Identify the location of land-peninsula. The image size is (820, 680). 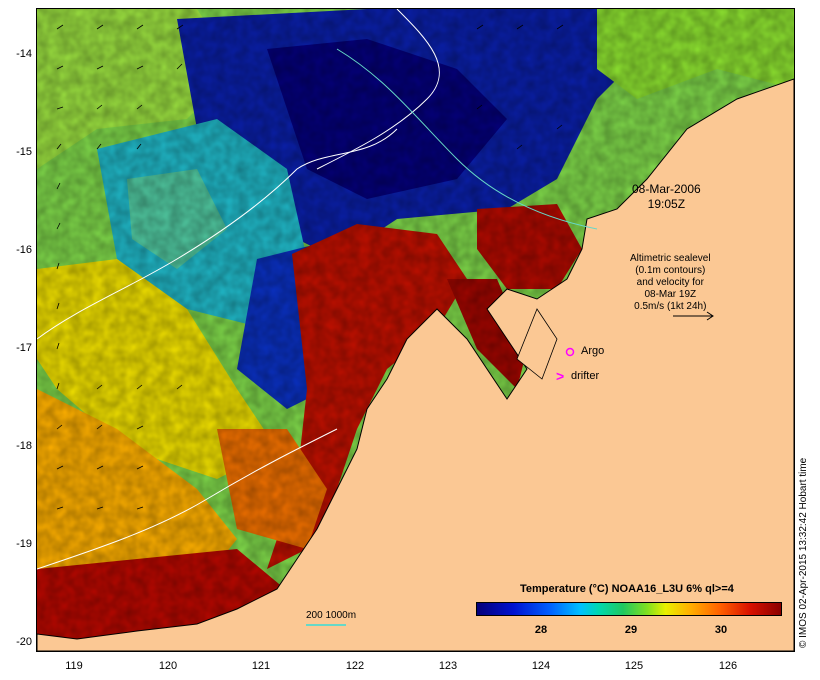
(537, 344).